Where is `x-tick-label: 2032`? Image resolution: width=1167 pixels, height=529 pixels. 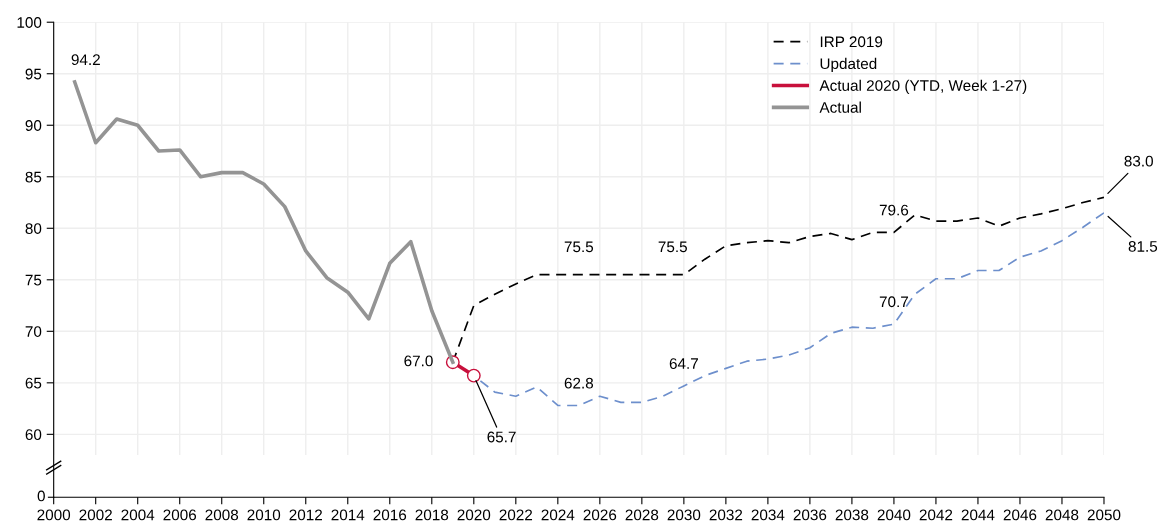
x-tick-label: 2032 is located at coordinates (726, 515).